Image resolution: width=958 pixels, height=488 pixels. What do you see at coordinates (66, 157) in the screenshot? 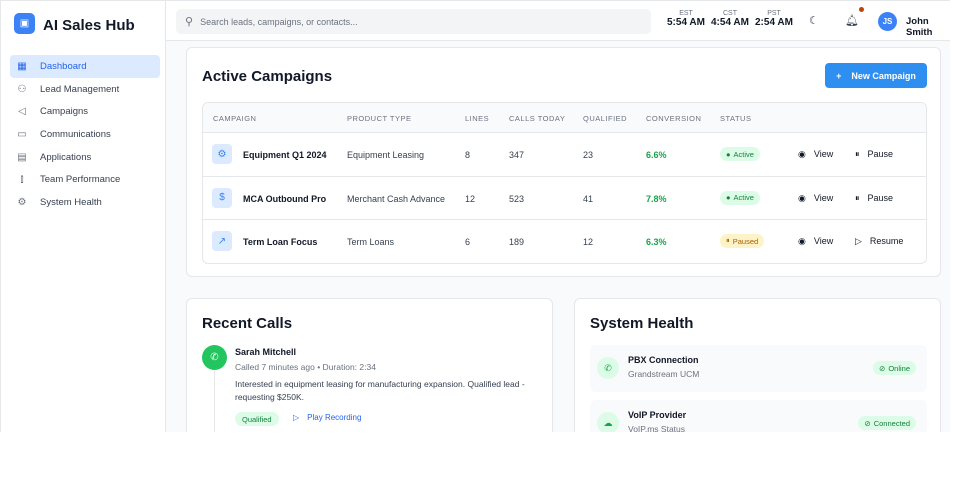
I see `sidebar-item-label: Applications` at bounding box center [66, 157].